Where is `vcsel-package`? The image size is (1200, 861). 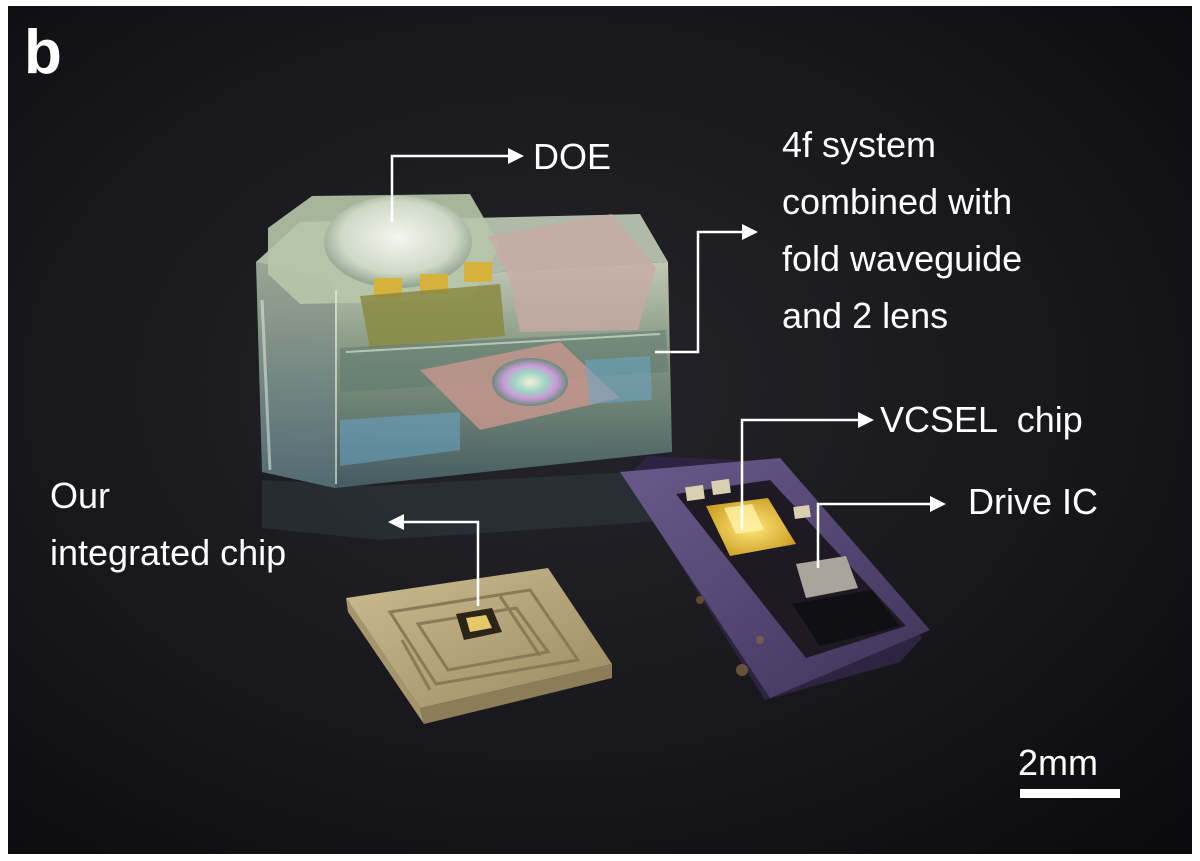
vcsel-package is located at coordinates (775, 578).